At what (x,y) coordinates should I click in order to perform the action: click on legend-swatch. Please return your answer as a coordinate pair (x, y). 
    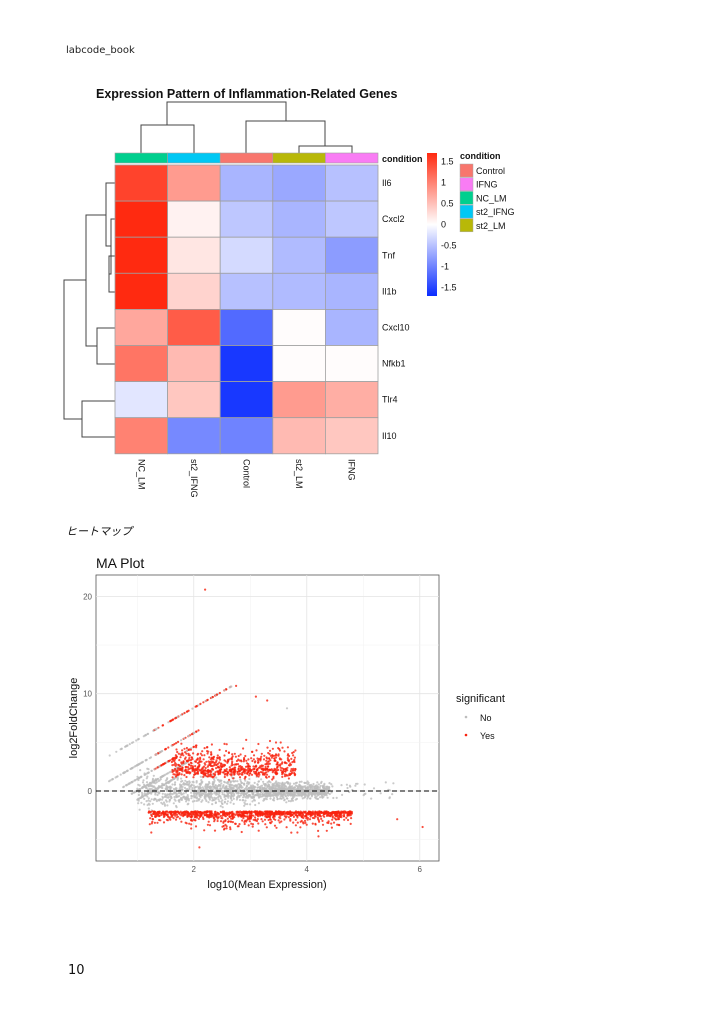
    Looking at the image, I should click on (466, 198).